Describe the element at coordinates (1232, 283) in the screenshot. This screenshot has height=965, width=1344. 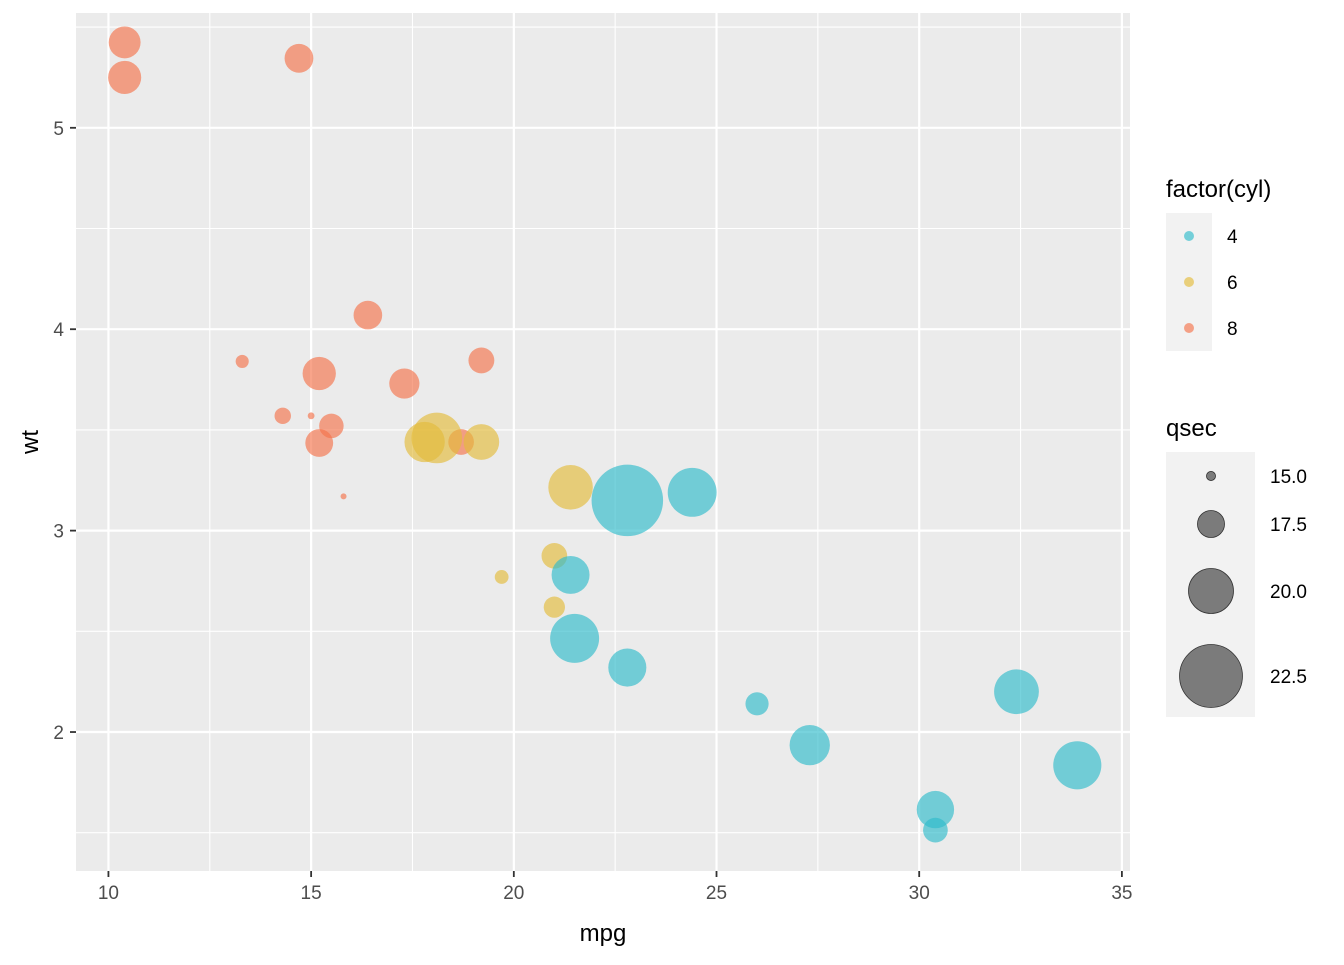
I see `color-legend-label: 6` at that location.